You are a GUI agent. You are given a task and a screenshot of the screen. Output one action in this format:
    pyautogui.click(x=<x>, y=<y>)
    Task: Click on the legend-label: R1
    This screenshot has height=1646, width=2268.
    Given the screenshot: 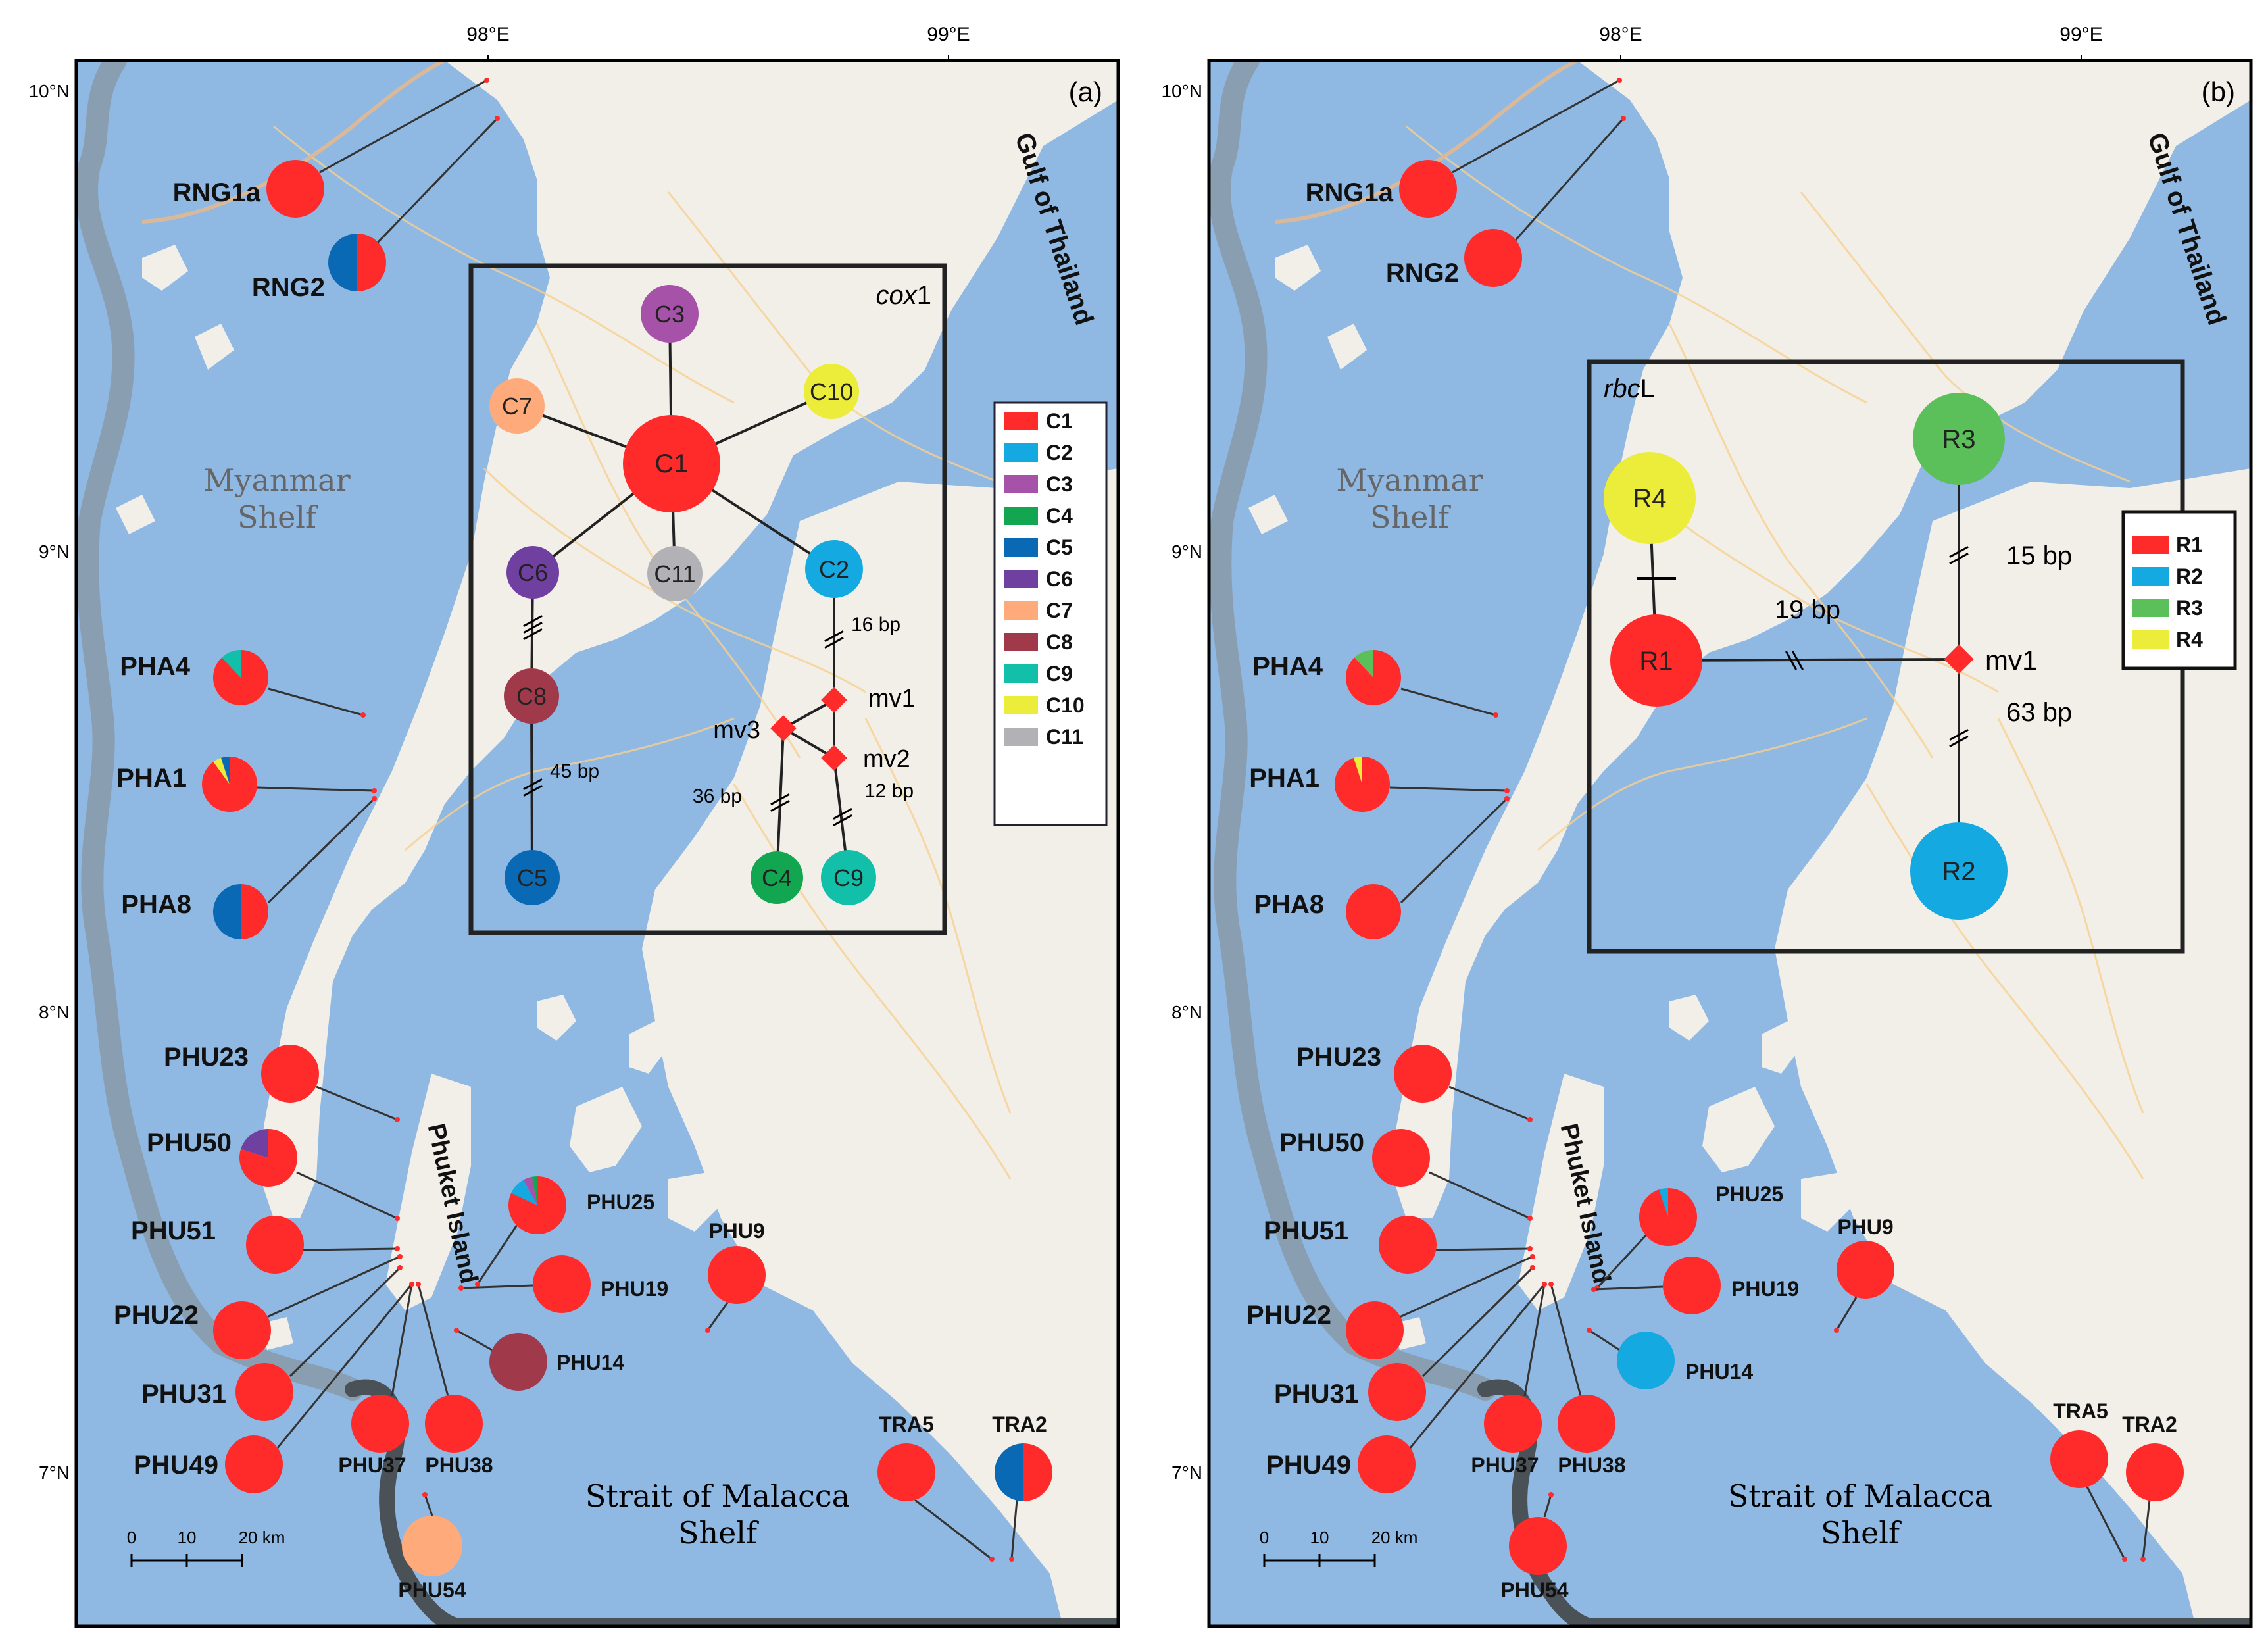 What is the action you would take?
    pyautogui.click(x=2190, y=545)
    